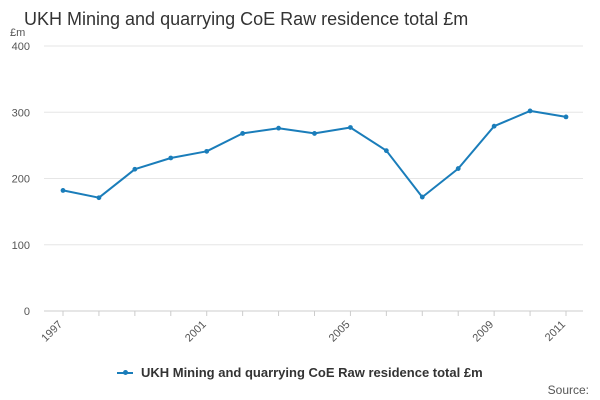 The height and width of the screenshot is (400, 600). I want to click on y-tick-label: 400, so click(21, 47).